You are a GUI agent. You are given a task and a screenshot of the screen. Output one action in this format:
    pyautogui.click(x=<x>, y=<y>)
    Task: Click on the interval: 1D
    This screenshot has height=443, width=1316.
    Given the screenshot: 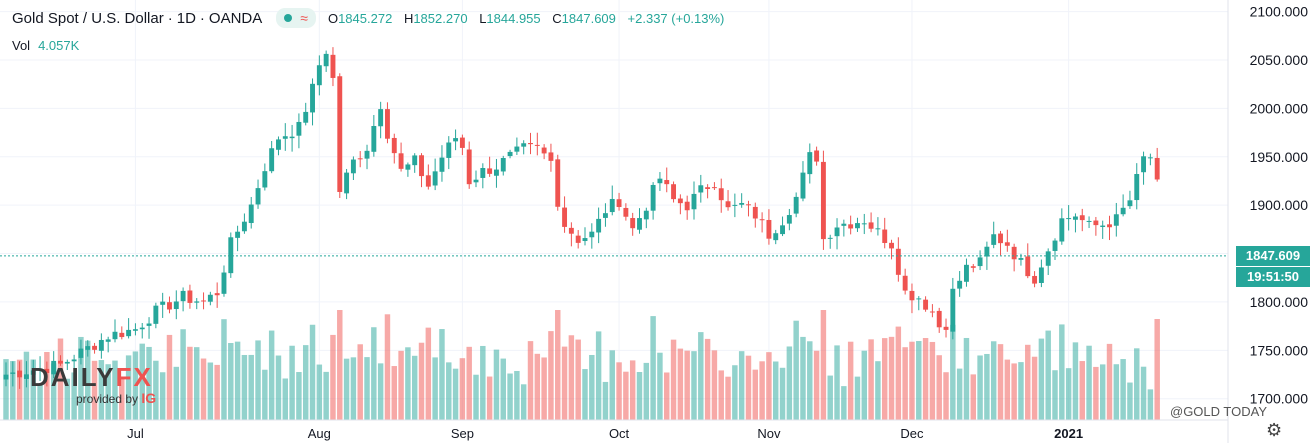 What is the action you would take?
    pyautogui.click(x=186, y=18)
    